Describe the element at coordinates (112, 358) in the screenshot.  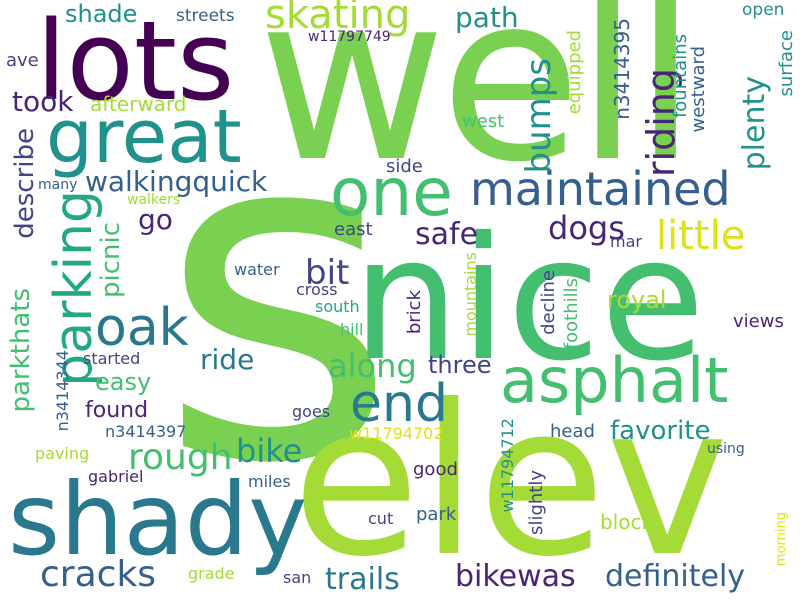
I see `word-started: started` at that location.